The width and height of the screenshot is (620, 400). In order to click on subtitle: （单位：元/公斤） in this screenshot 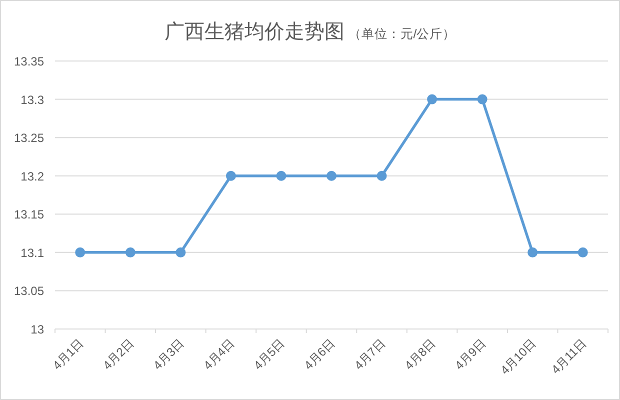, I will do `click(402, 34)`.